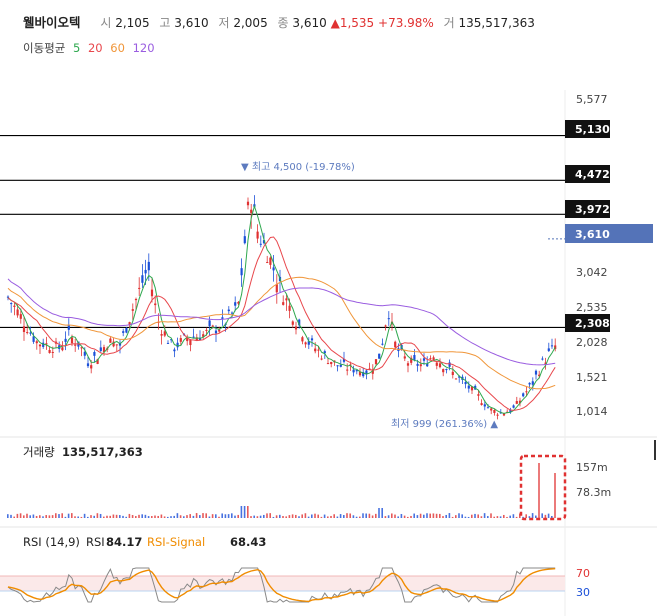  What do you see at coordinates (592, 234) in the screenshot?
I see `current-price-label: 3,610` at bounding box center [592, 234].